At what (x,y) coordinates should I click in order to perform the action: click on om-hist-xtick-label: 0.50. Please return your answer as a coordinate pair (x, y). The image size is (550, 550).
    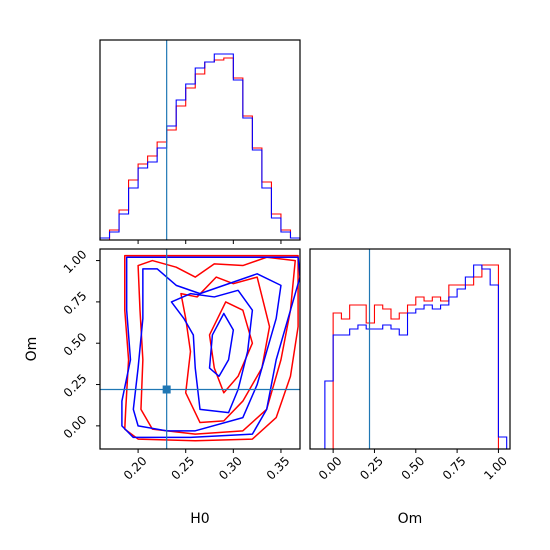
    Looking at the image, I should click on (413, 468).